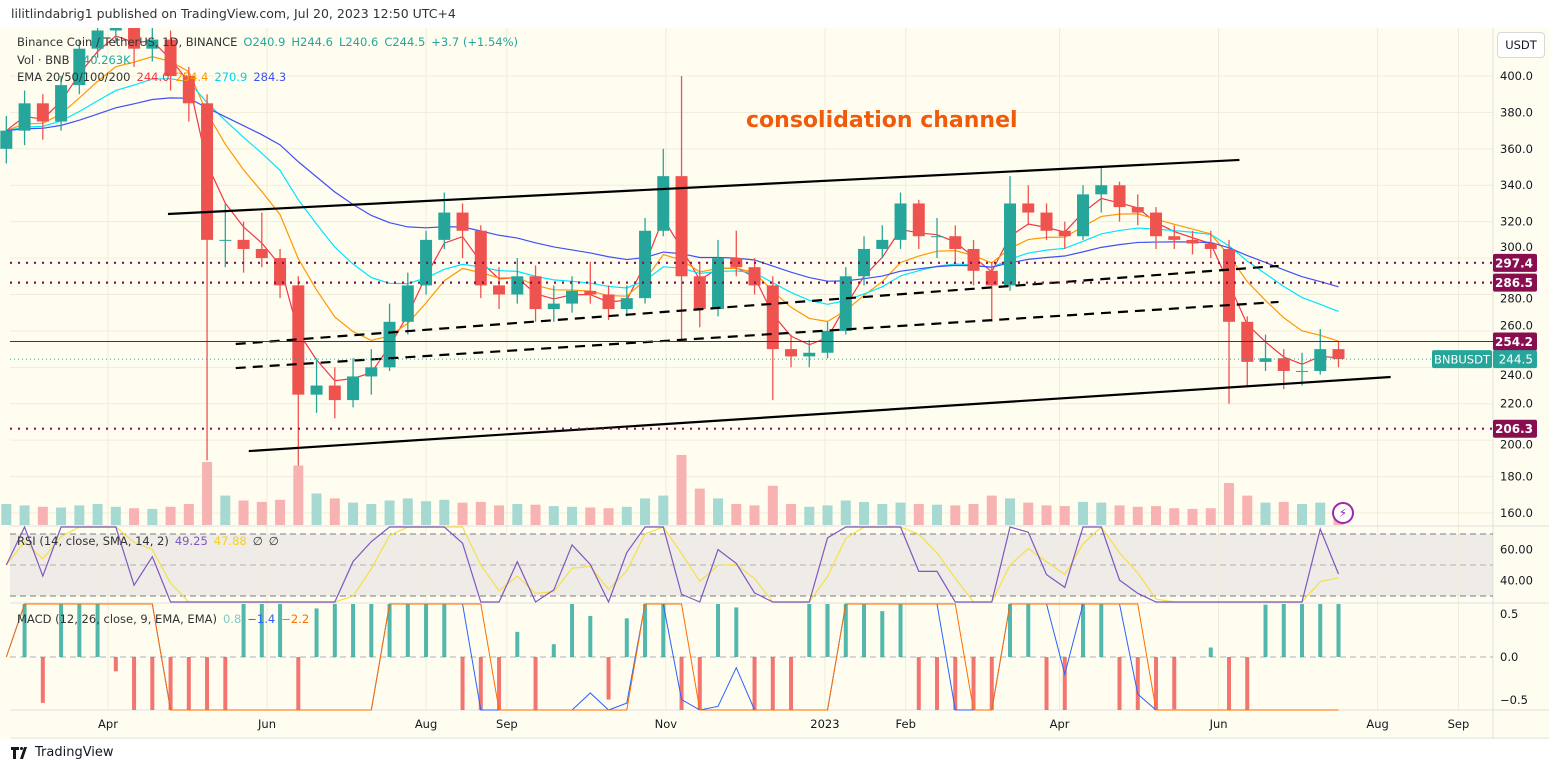 This screenshot has width=1557, height=772. What do you see at coordinates (117, 619) in the screenshot?
I see `macd-label: MACD (12, 26, close, 9, EMA, EMA)` at bounding box center [117, 619].